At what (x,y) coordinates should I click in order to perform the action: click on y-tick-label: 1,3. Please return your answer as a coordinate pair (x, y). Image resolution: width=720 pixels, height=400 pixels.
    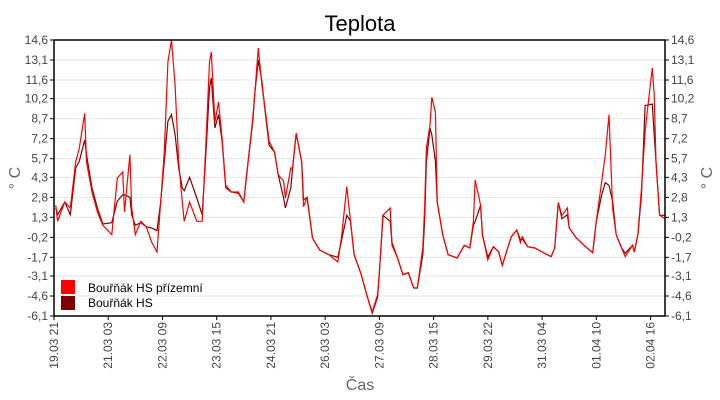
    Looking at the image, I should click on (39, 217).